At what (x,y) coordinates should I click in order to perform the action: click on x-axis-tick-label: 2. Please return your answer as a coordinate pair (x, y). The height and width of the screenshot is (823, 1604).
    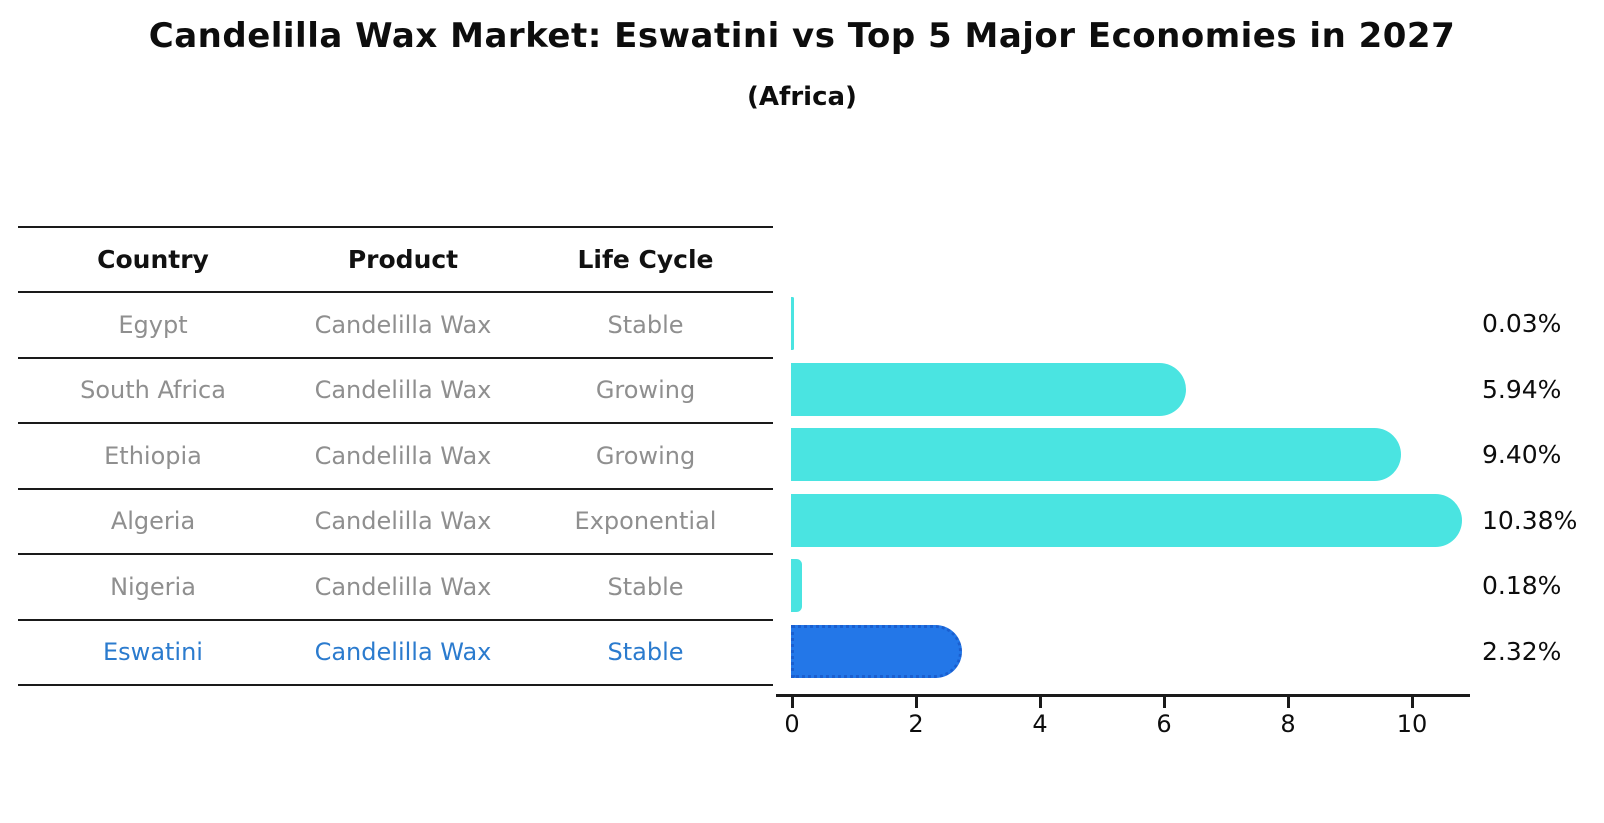
    Looking at the image, I should click on (916, 724).